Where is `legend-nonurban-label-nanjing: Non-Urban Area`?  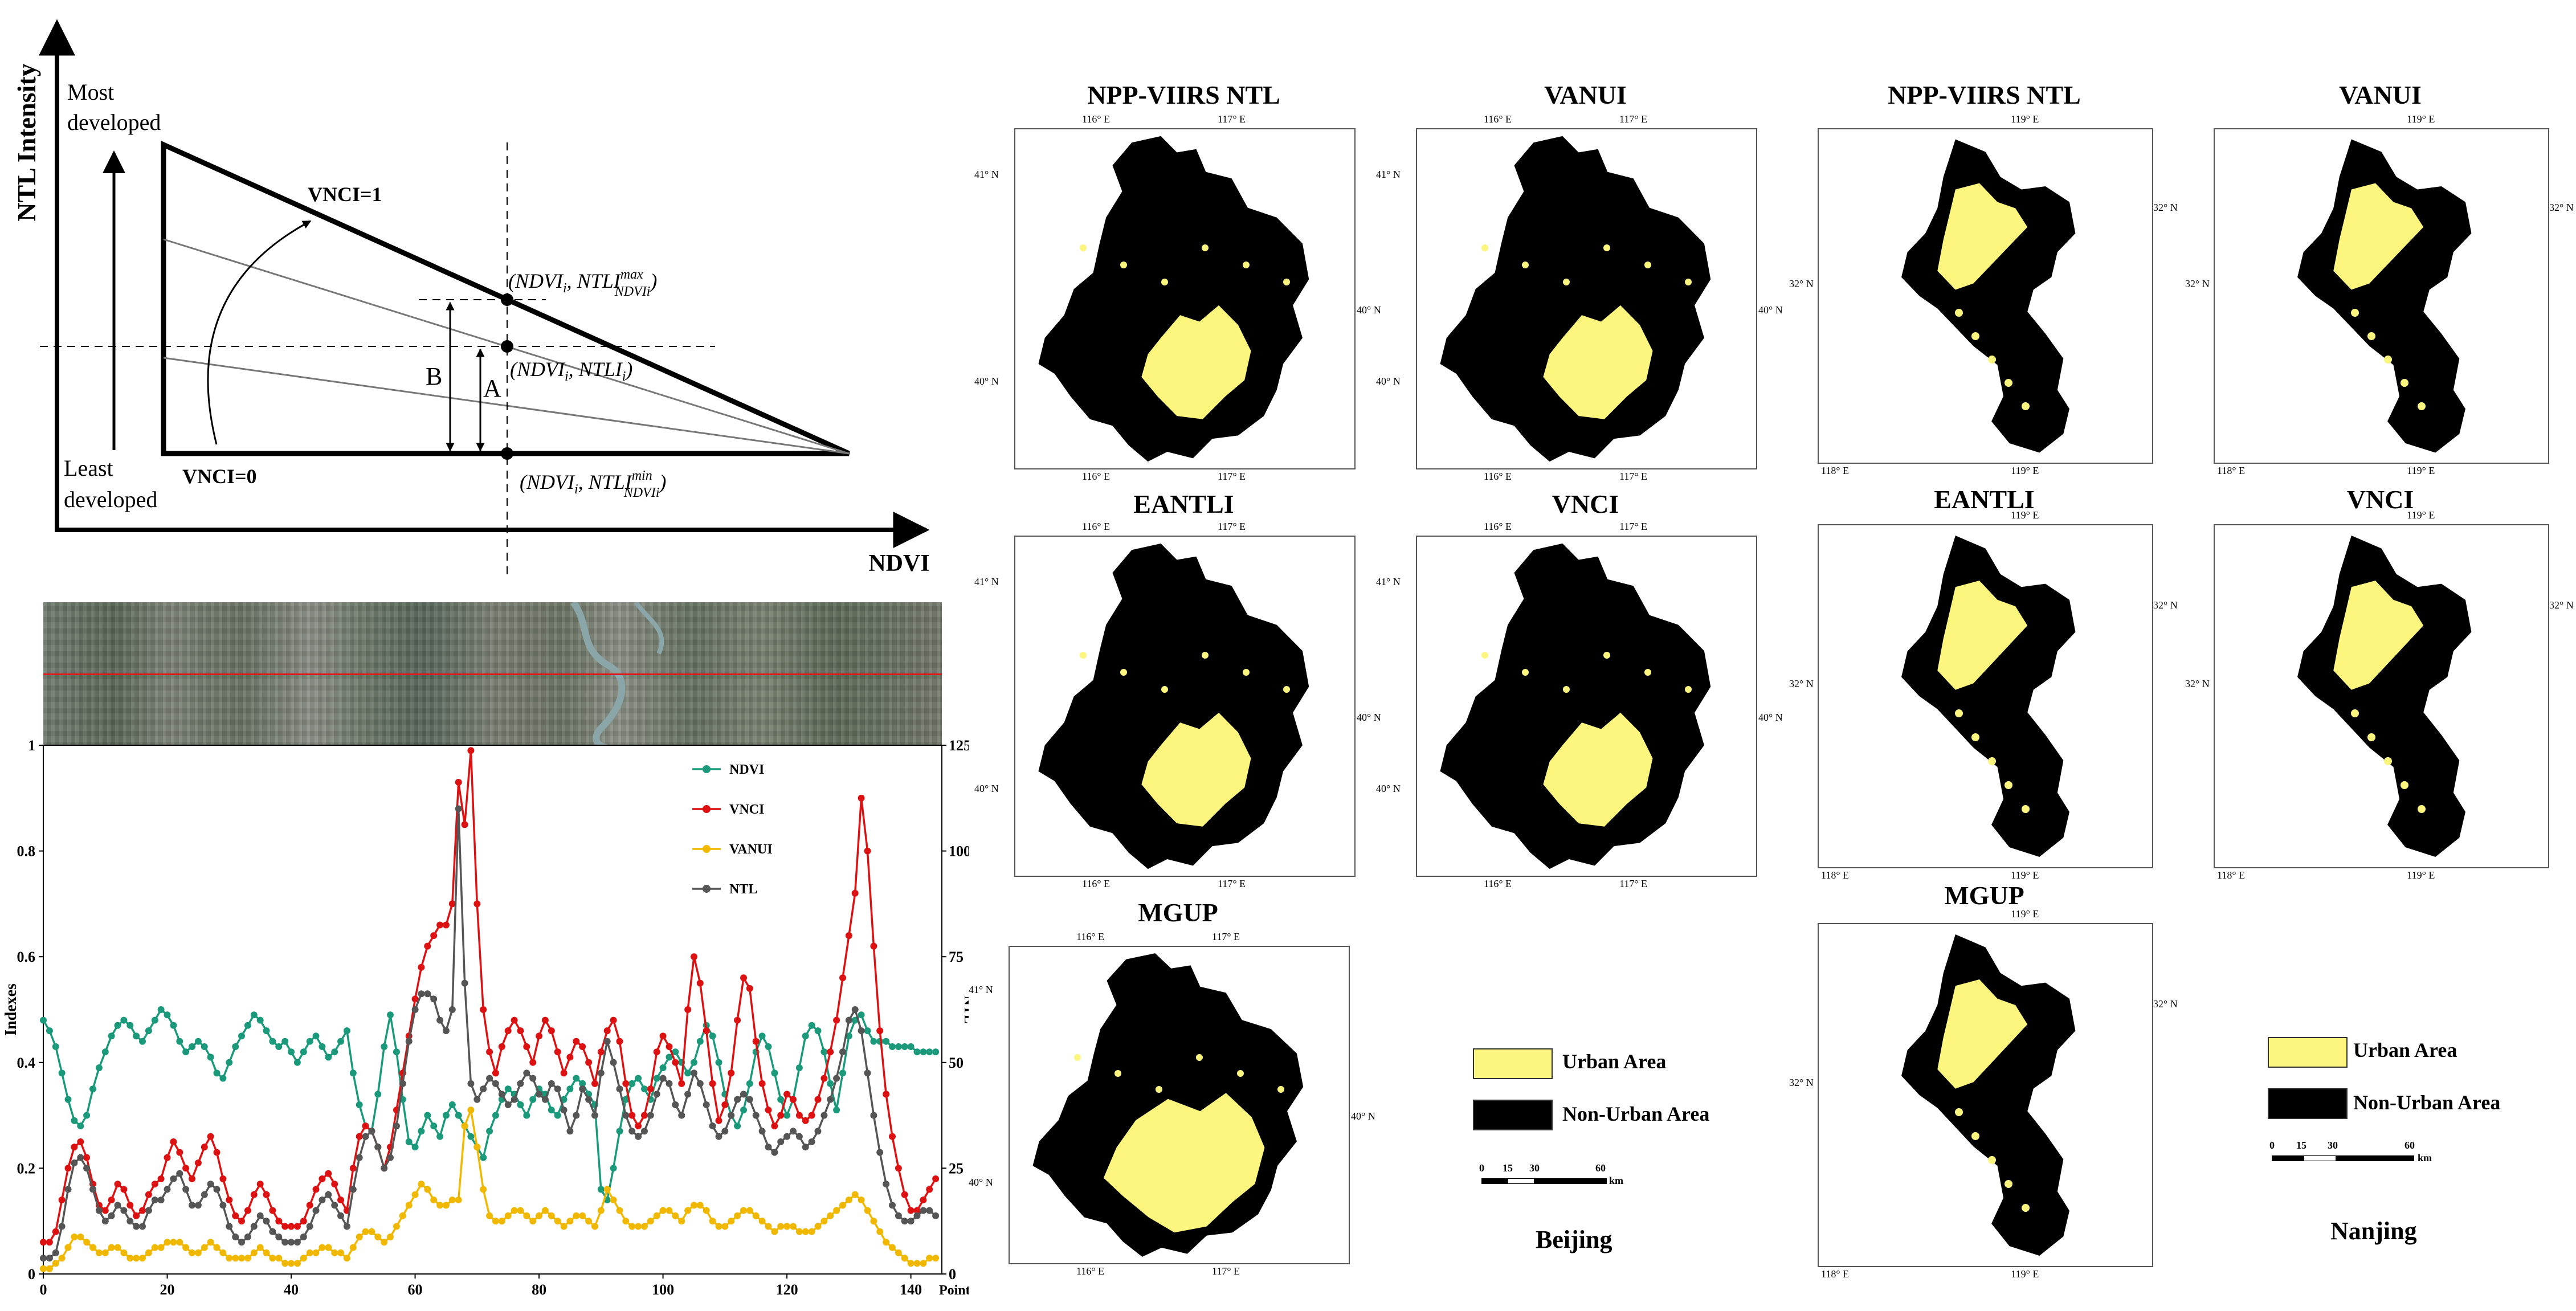
legend-nonurban-label-nanjing: Non-Urban Area is located at coordinates (2427, 1103).